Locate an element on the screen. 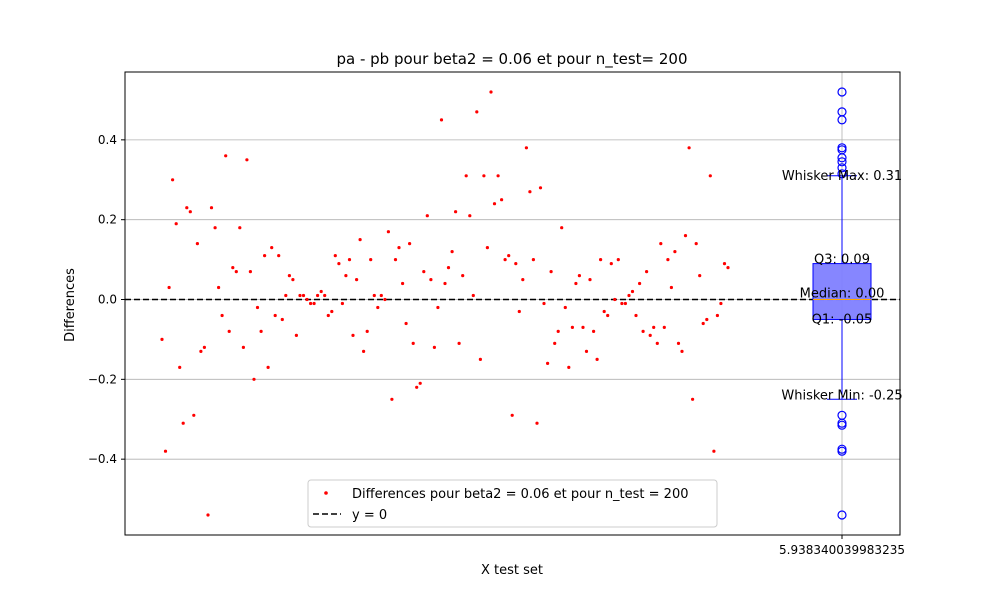  y-tick-label: 0.0 is located at coordinates (107, 300).